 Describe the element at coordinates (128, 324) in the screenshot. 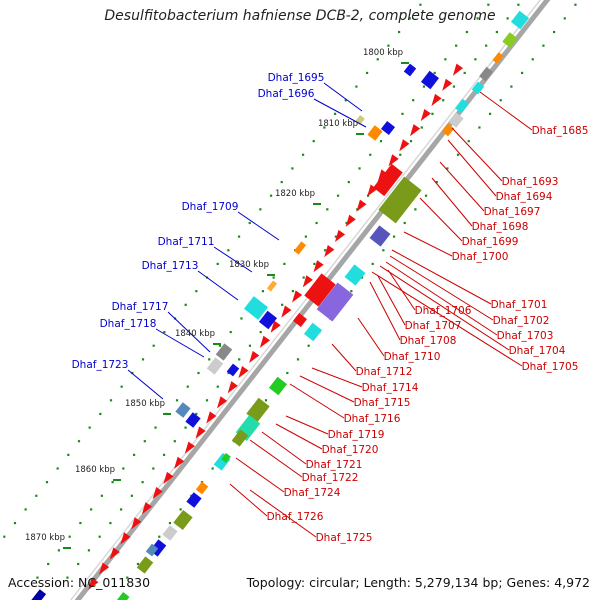

I see `gene-label-forward: Dhaf_1718` at that location.